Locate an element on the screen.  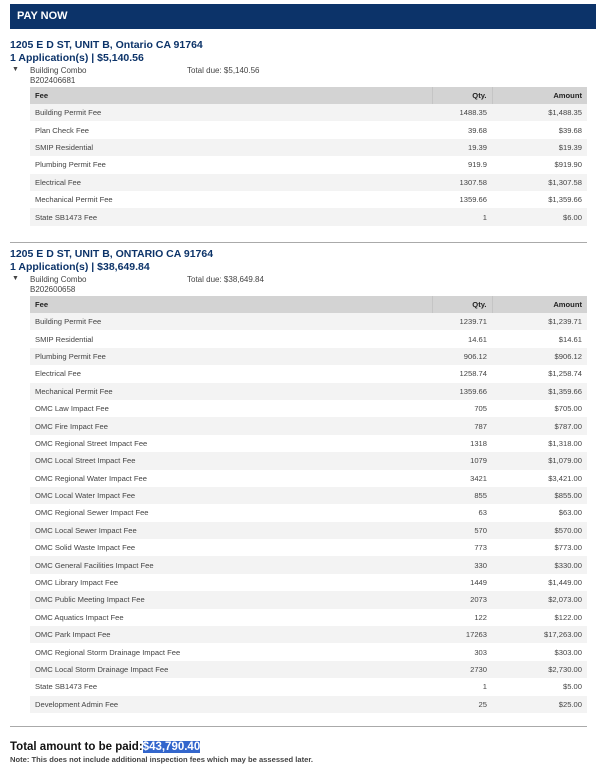
table-row: State SB1473 Fee 1 $5.00 is located at coordinates (308, 686).